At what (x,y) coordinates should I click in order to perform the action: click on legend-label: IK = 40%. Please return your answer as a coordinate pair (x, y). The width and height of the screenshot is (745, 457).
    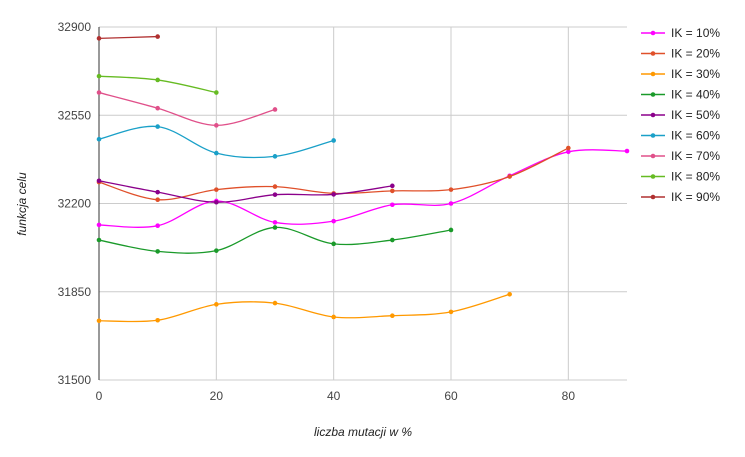
    Looking at the image, I should click on (695, 95).